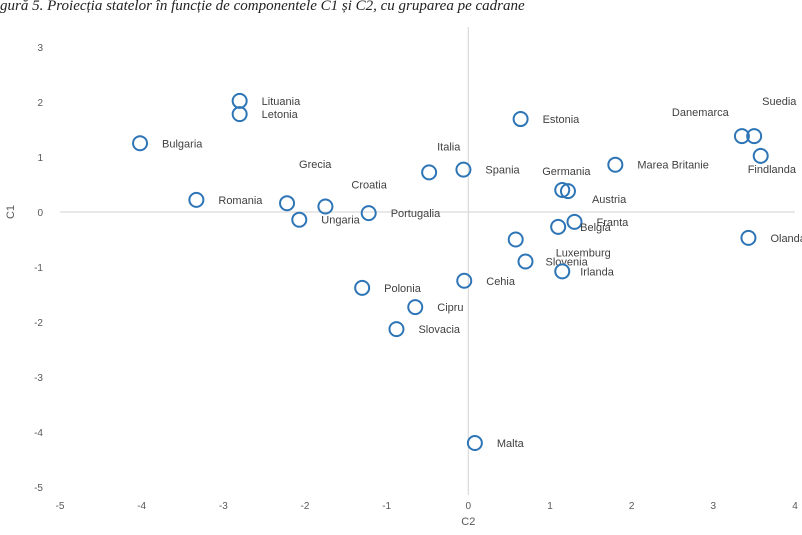 This screenshot has width=802, height=535. What do you see at coordinates (583, 254) in the screenshot?
I see `data-point-label: Luxemburg` at bounding box center [583, 254].